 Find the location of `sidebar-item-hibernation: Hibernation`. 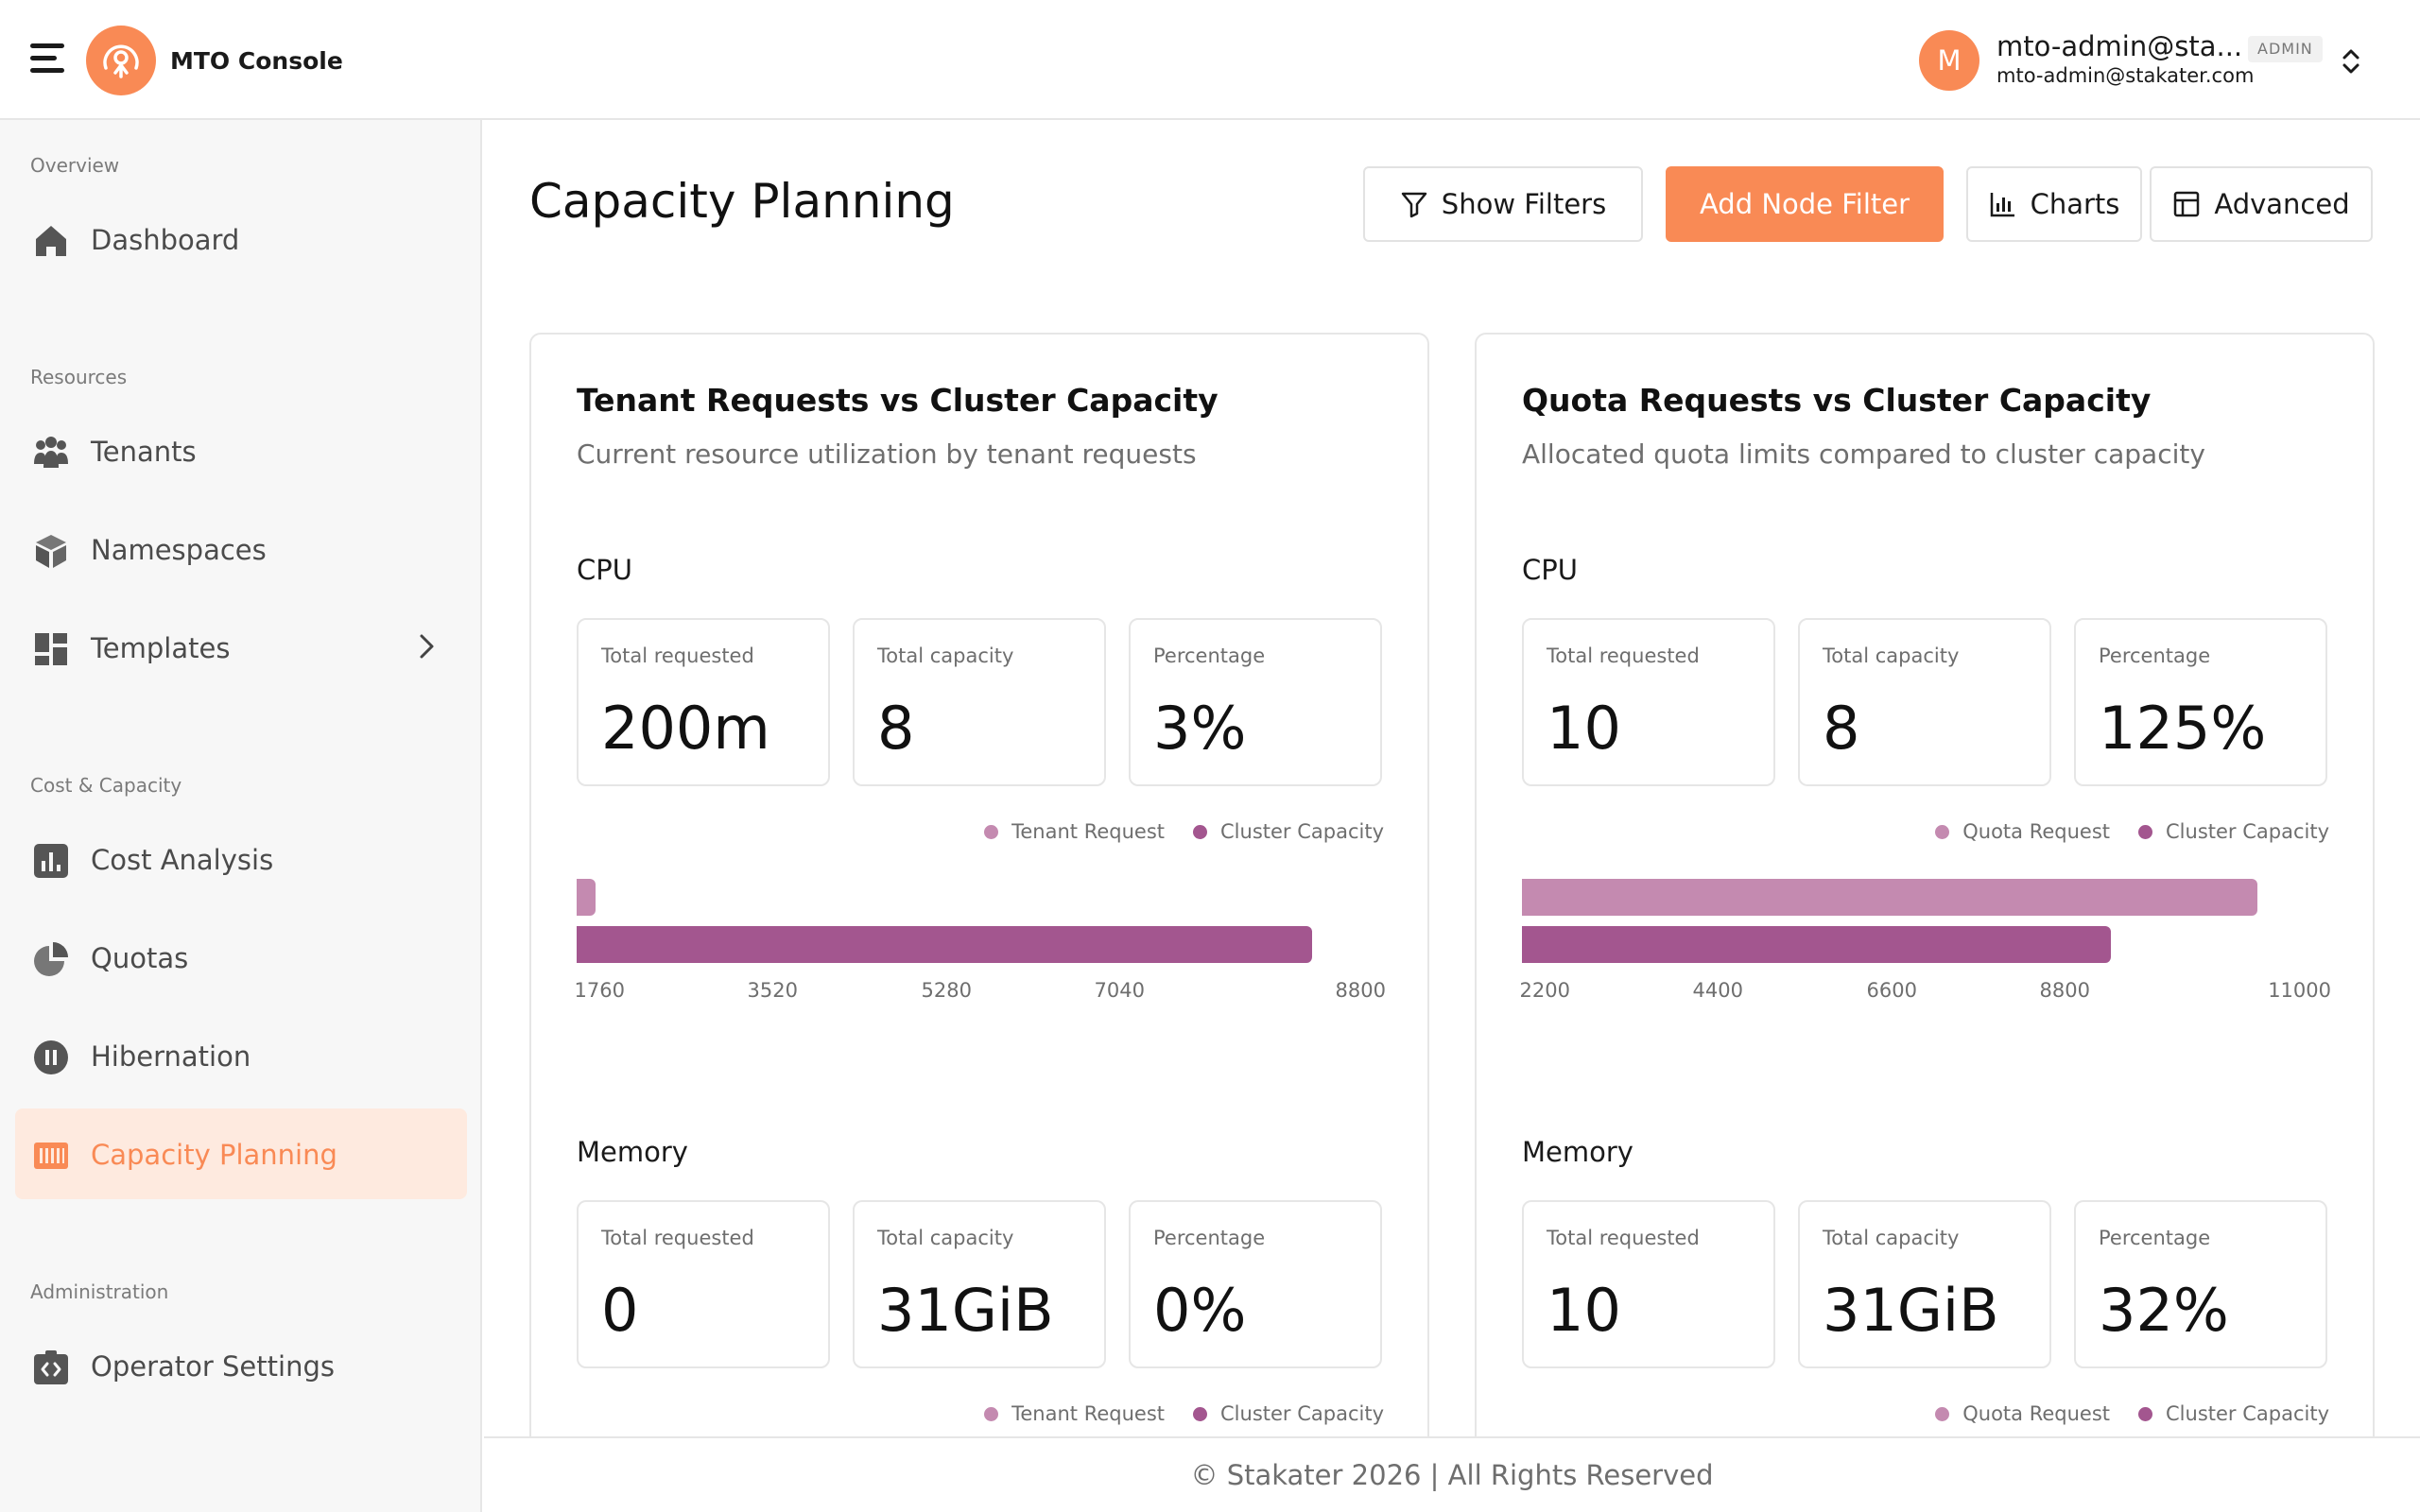

sidebar-item-hibernation: Hibernation is located at coordinates (241, 1055).